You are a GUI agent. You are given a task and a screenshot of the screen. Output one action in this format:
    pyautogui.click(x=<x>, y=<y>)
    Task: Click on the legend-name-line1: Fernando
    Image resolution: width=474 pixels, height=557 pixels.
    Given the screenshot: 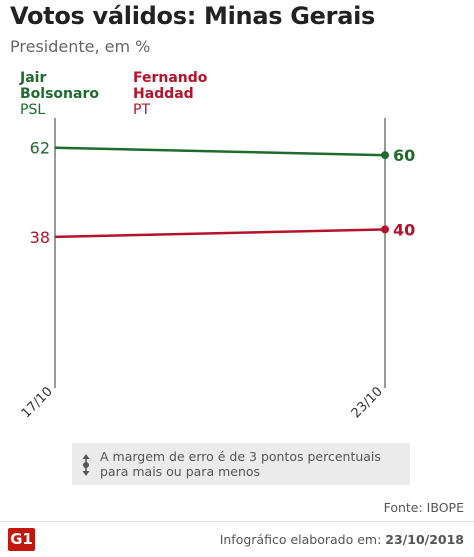 What is the action you would take?
    pyautogui.click(x=170, y=78)
    